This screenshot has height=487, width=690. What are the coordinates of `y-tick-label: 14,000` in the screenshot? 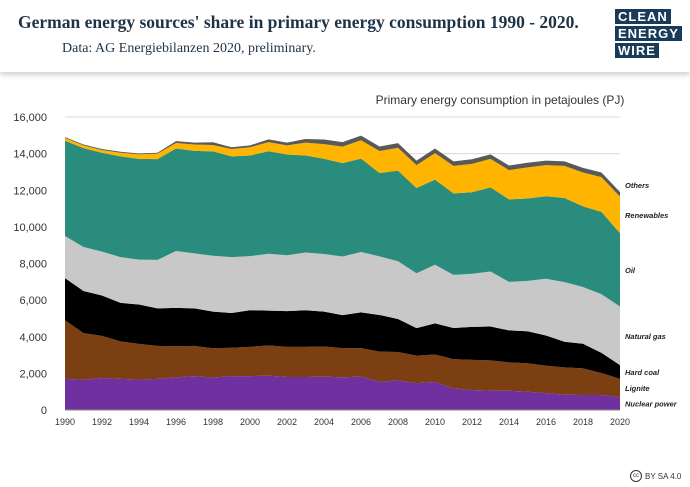 It's located at (30, 155).